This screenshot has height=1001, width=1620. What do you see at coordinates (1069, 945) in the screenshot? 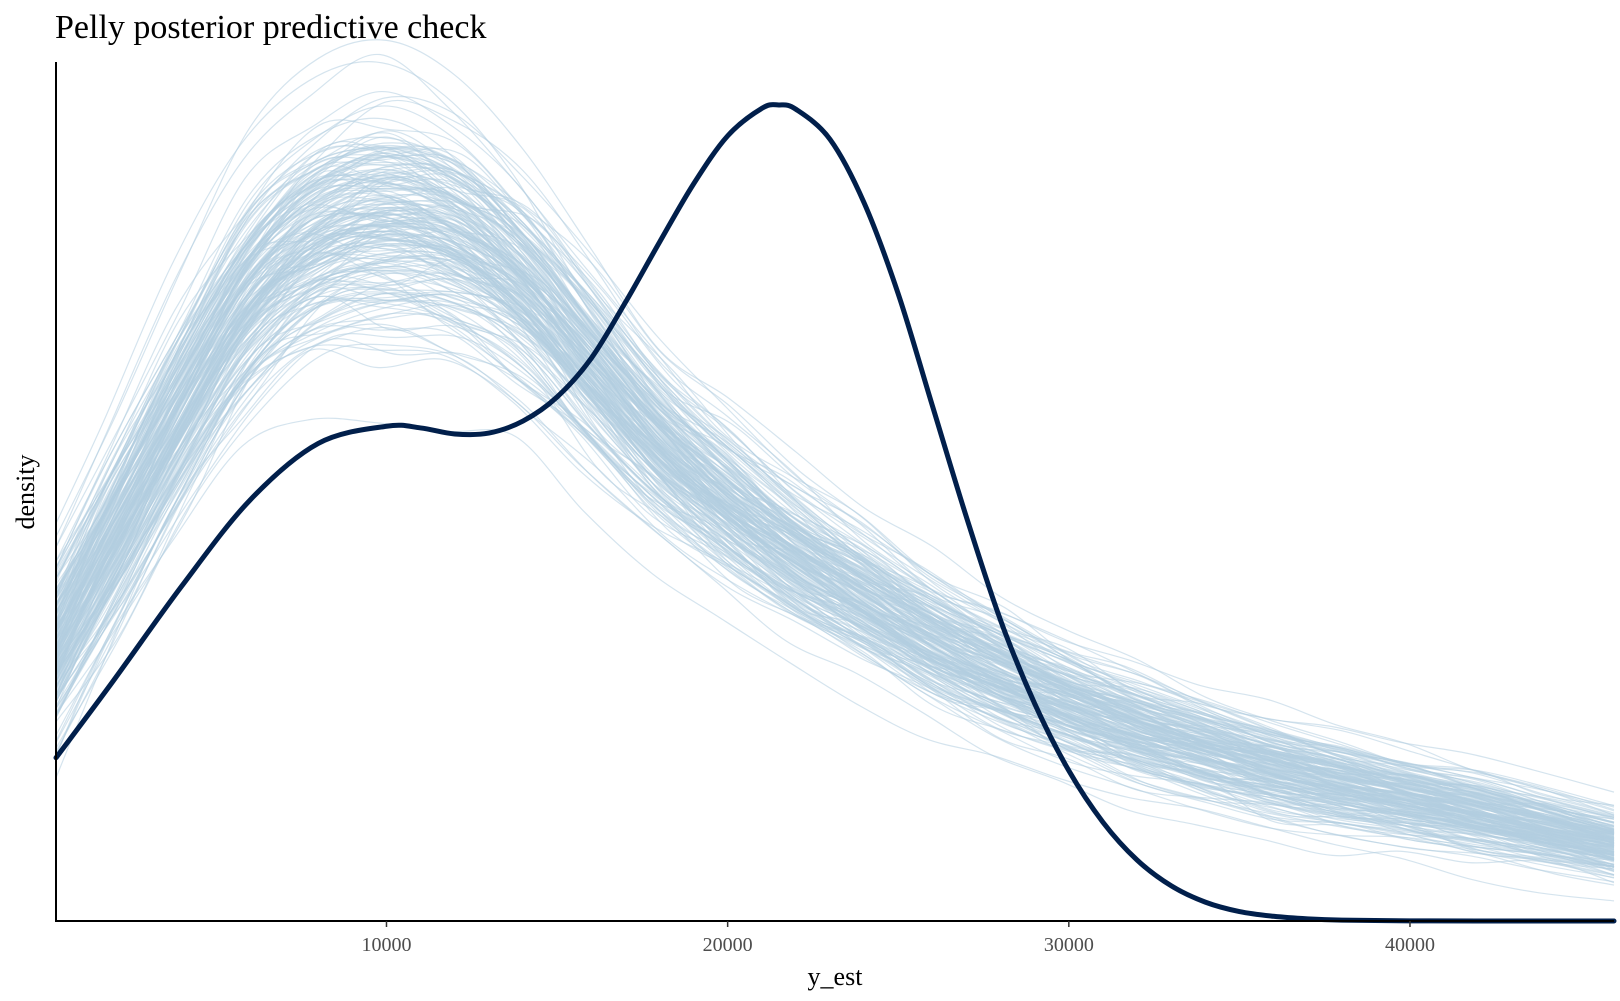
I see `x-tick-label: 30000` at bounding box center [1069, 945].